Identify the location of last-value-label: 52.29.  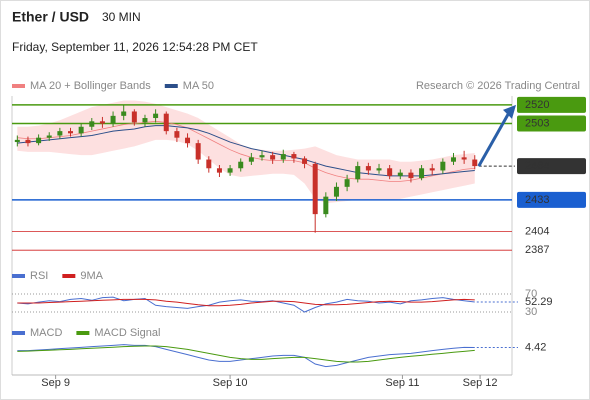
(539, 302).